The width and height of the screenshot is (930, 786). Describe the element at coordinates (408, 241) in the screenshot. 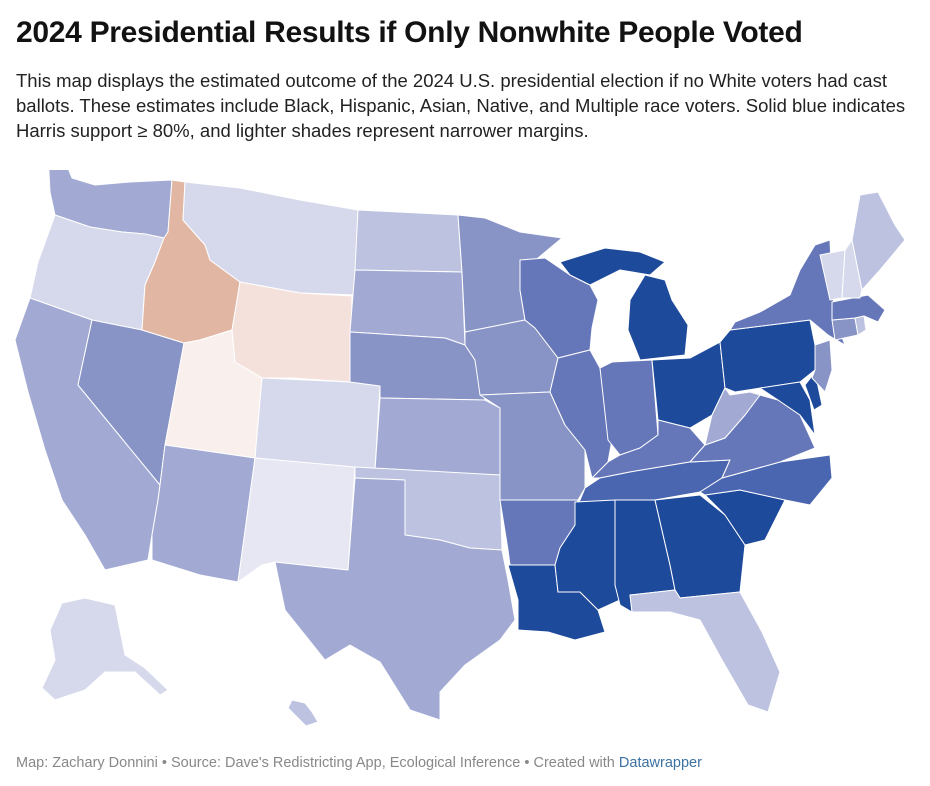

I see `state-ND` at that location.